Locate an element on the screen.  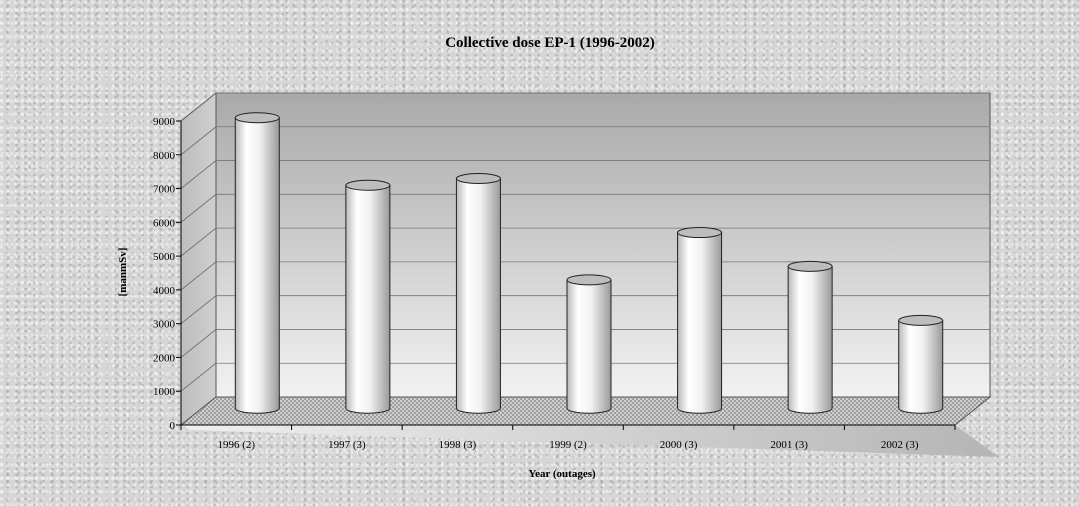
x-tick-label: 1996 (2) is located at coordinates (236, 445).